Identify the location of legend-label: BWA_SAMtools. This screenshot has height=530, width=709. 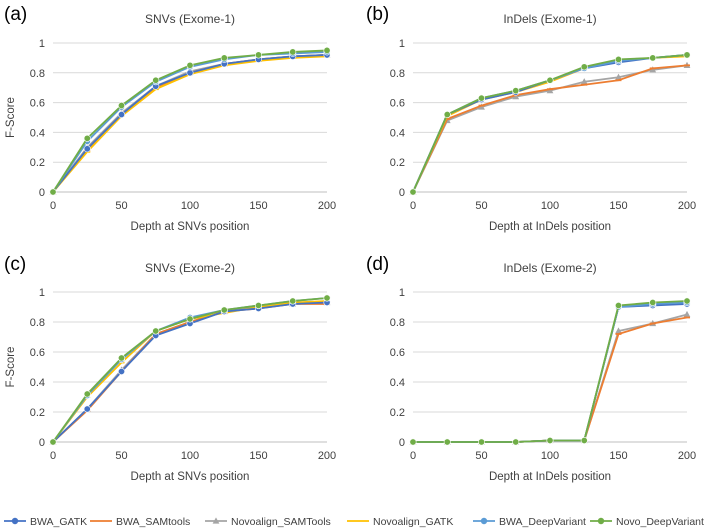
(153, 522).